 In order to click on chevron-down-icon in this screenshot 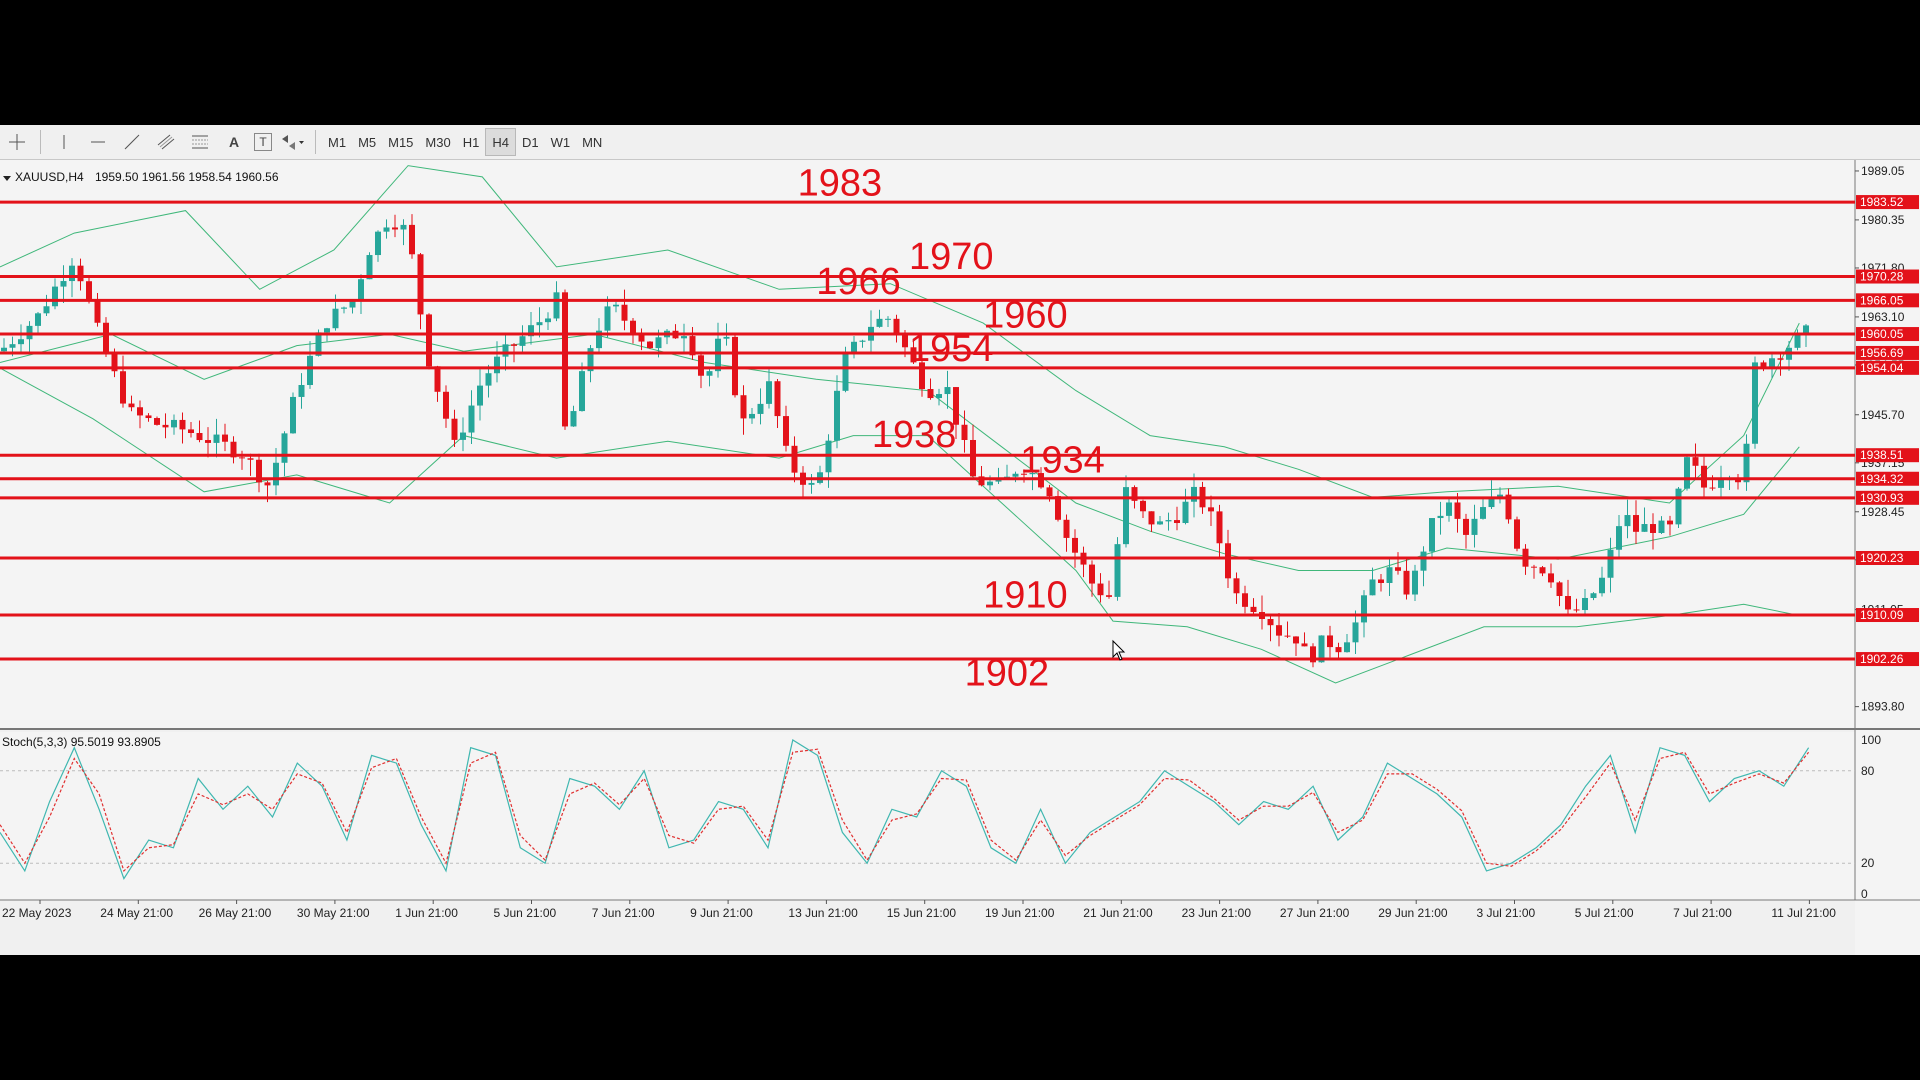, I will do `click(7, 178)`.